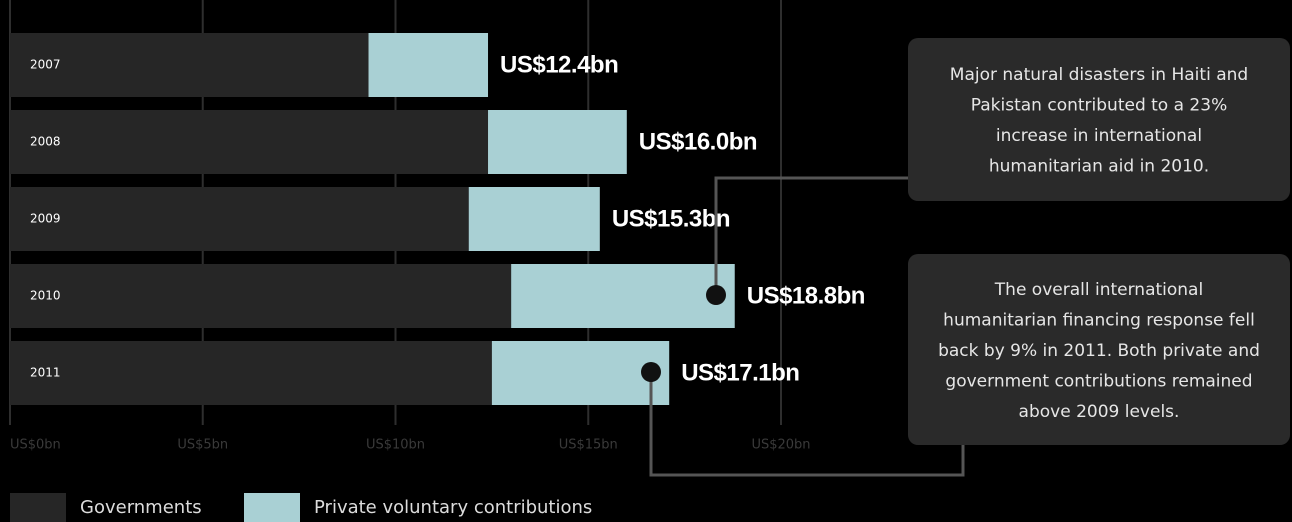 This screenshot has width=1292, height=522. Describe the element at coordinates (1099, 136) in the screenshot. I see `annotation-text: increase in international` at that location.